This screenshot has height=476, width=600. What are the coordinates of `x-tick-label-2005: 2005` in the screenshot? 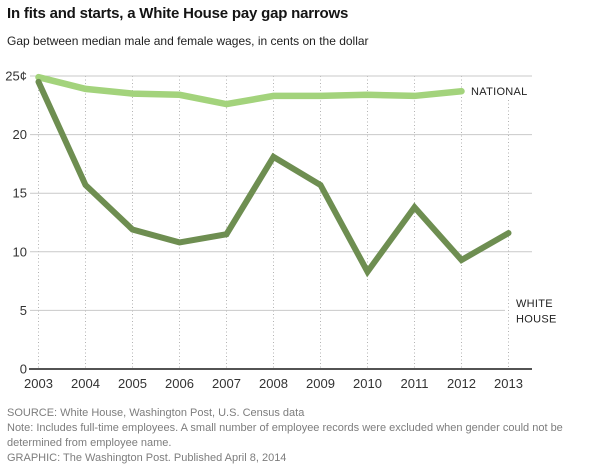 It's located at (132, 383).